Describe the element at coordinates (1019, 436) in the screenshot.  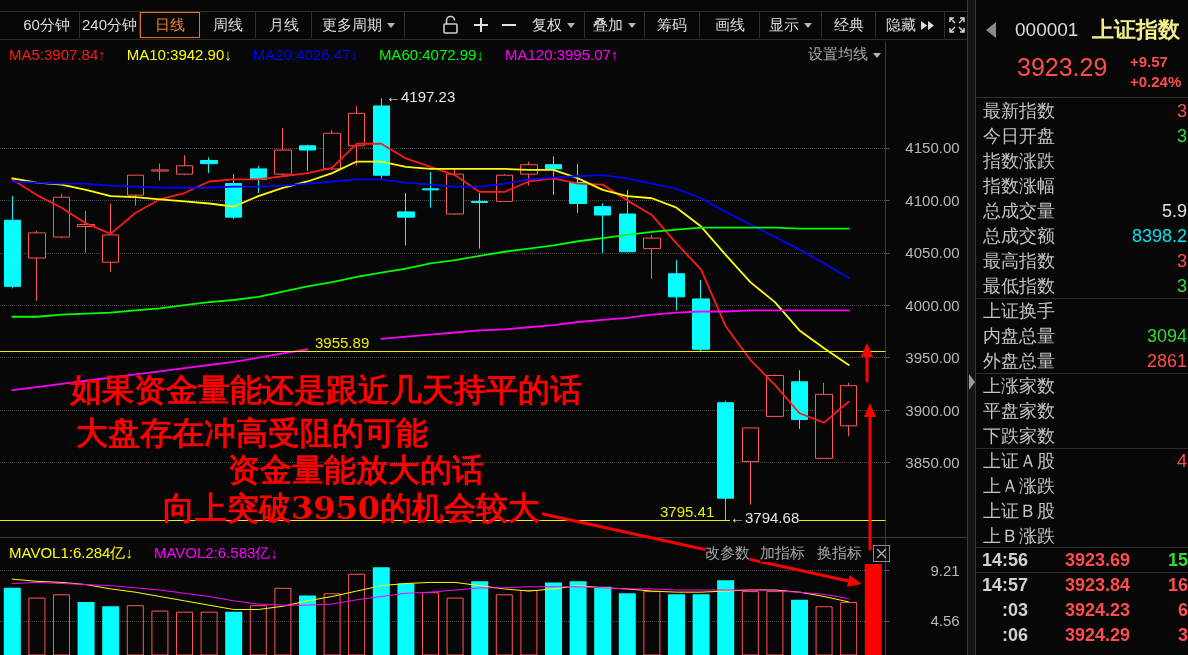
I see `category-label: 下跌家数` at that location.